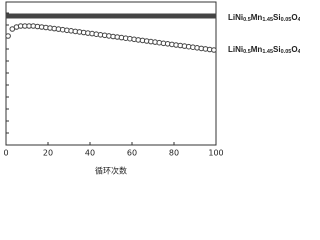 The height and width of the screenshot is (240, 320). I want to click on x-tick-label: 80, so click(174, 153).